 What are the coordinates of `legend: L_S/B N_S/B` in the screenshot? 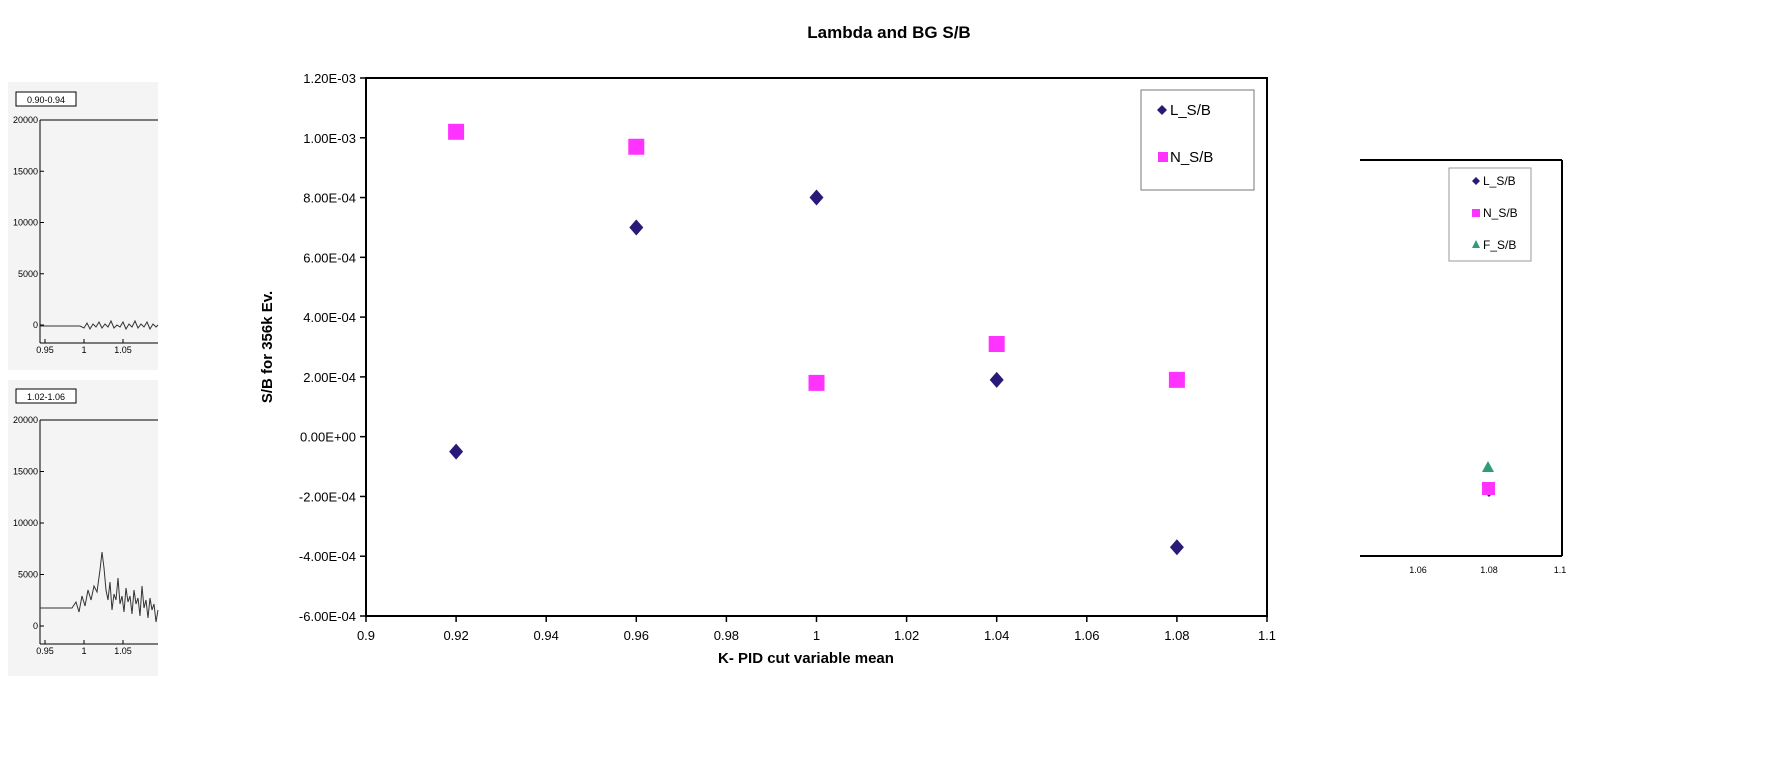 It's located at (1197, 140).